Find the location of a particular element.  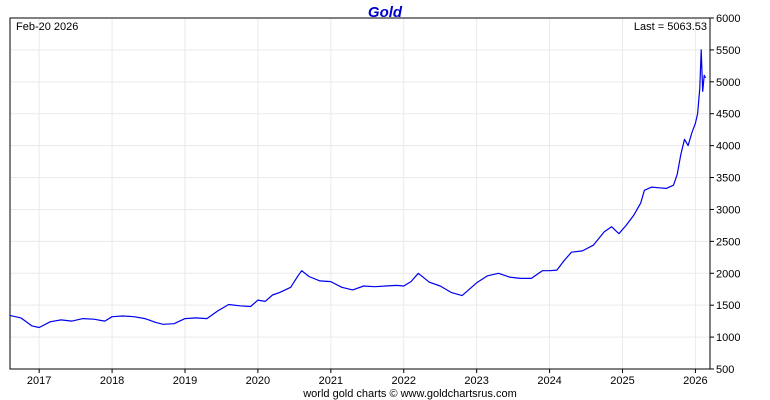

y-tick-label: 2000 is located at coordinates (728, 274).